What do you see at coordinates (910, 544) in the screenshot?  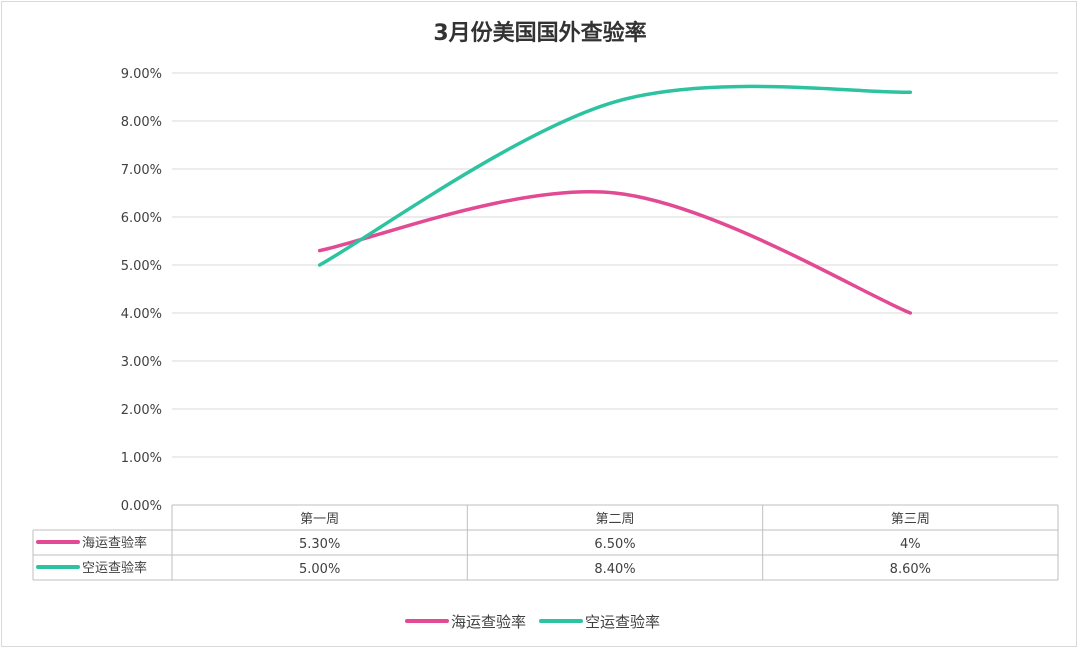 I see `data-label: 4%` at bounding box center [910, 544].